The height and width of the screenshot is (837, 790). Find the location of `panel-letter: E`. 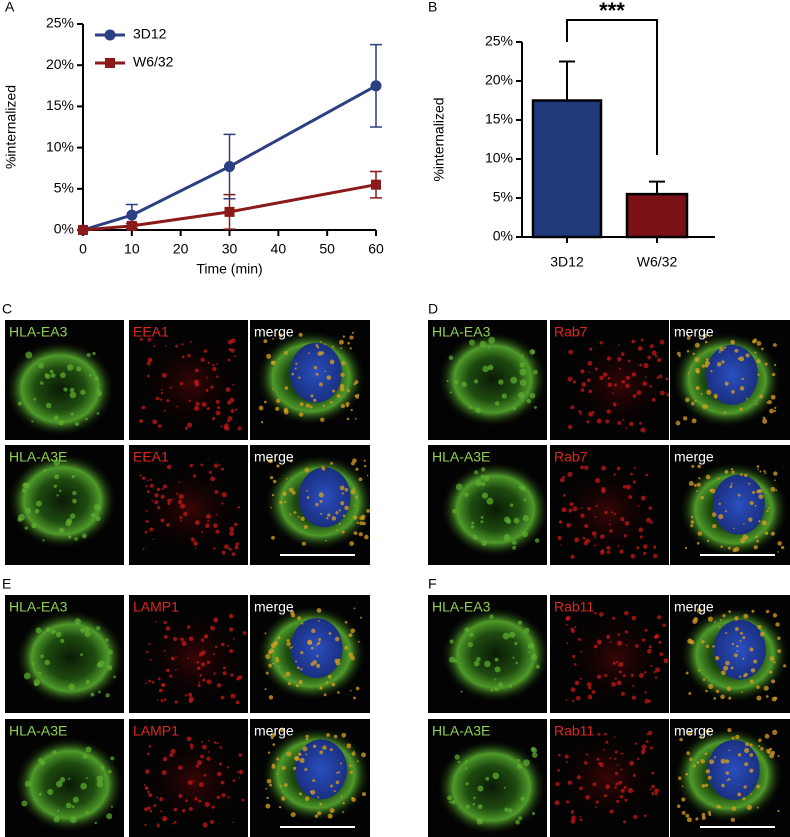

panel-letter: E is located at coordinates (6, 584).